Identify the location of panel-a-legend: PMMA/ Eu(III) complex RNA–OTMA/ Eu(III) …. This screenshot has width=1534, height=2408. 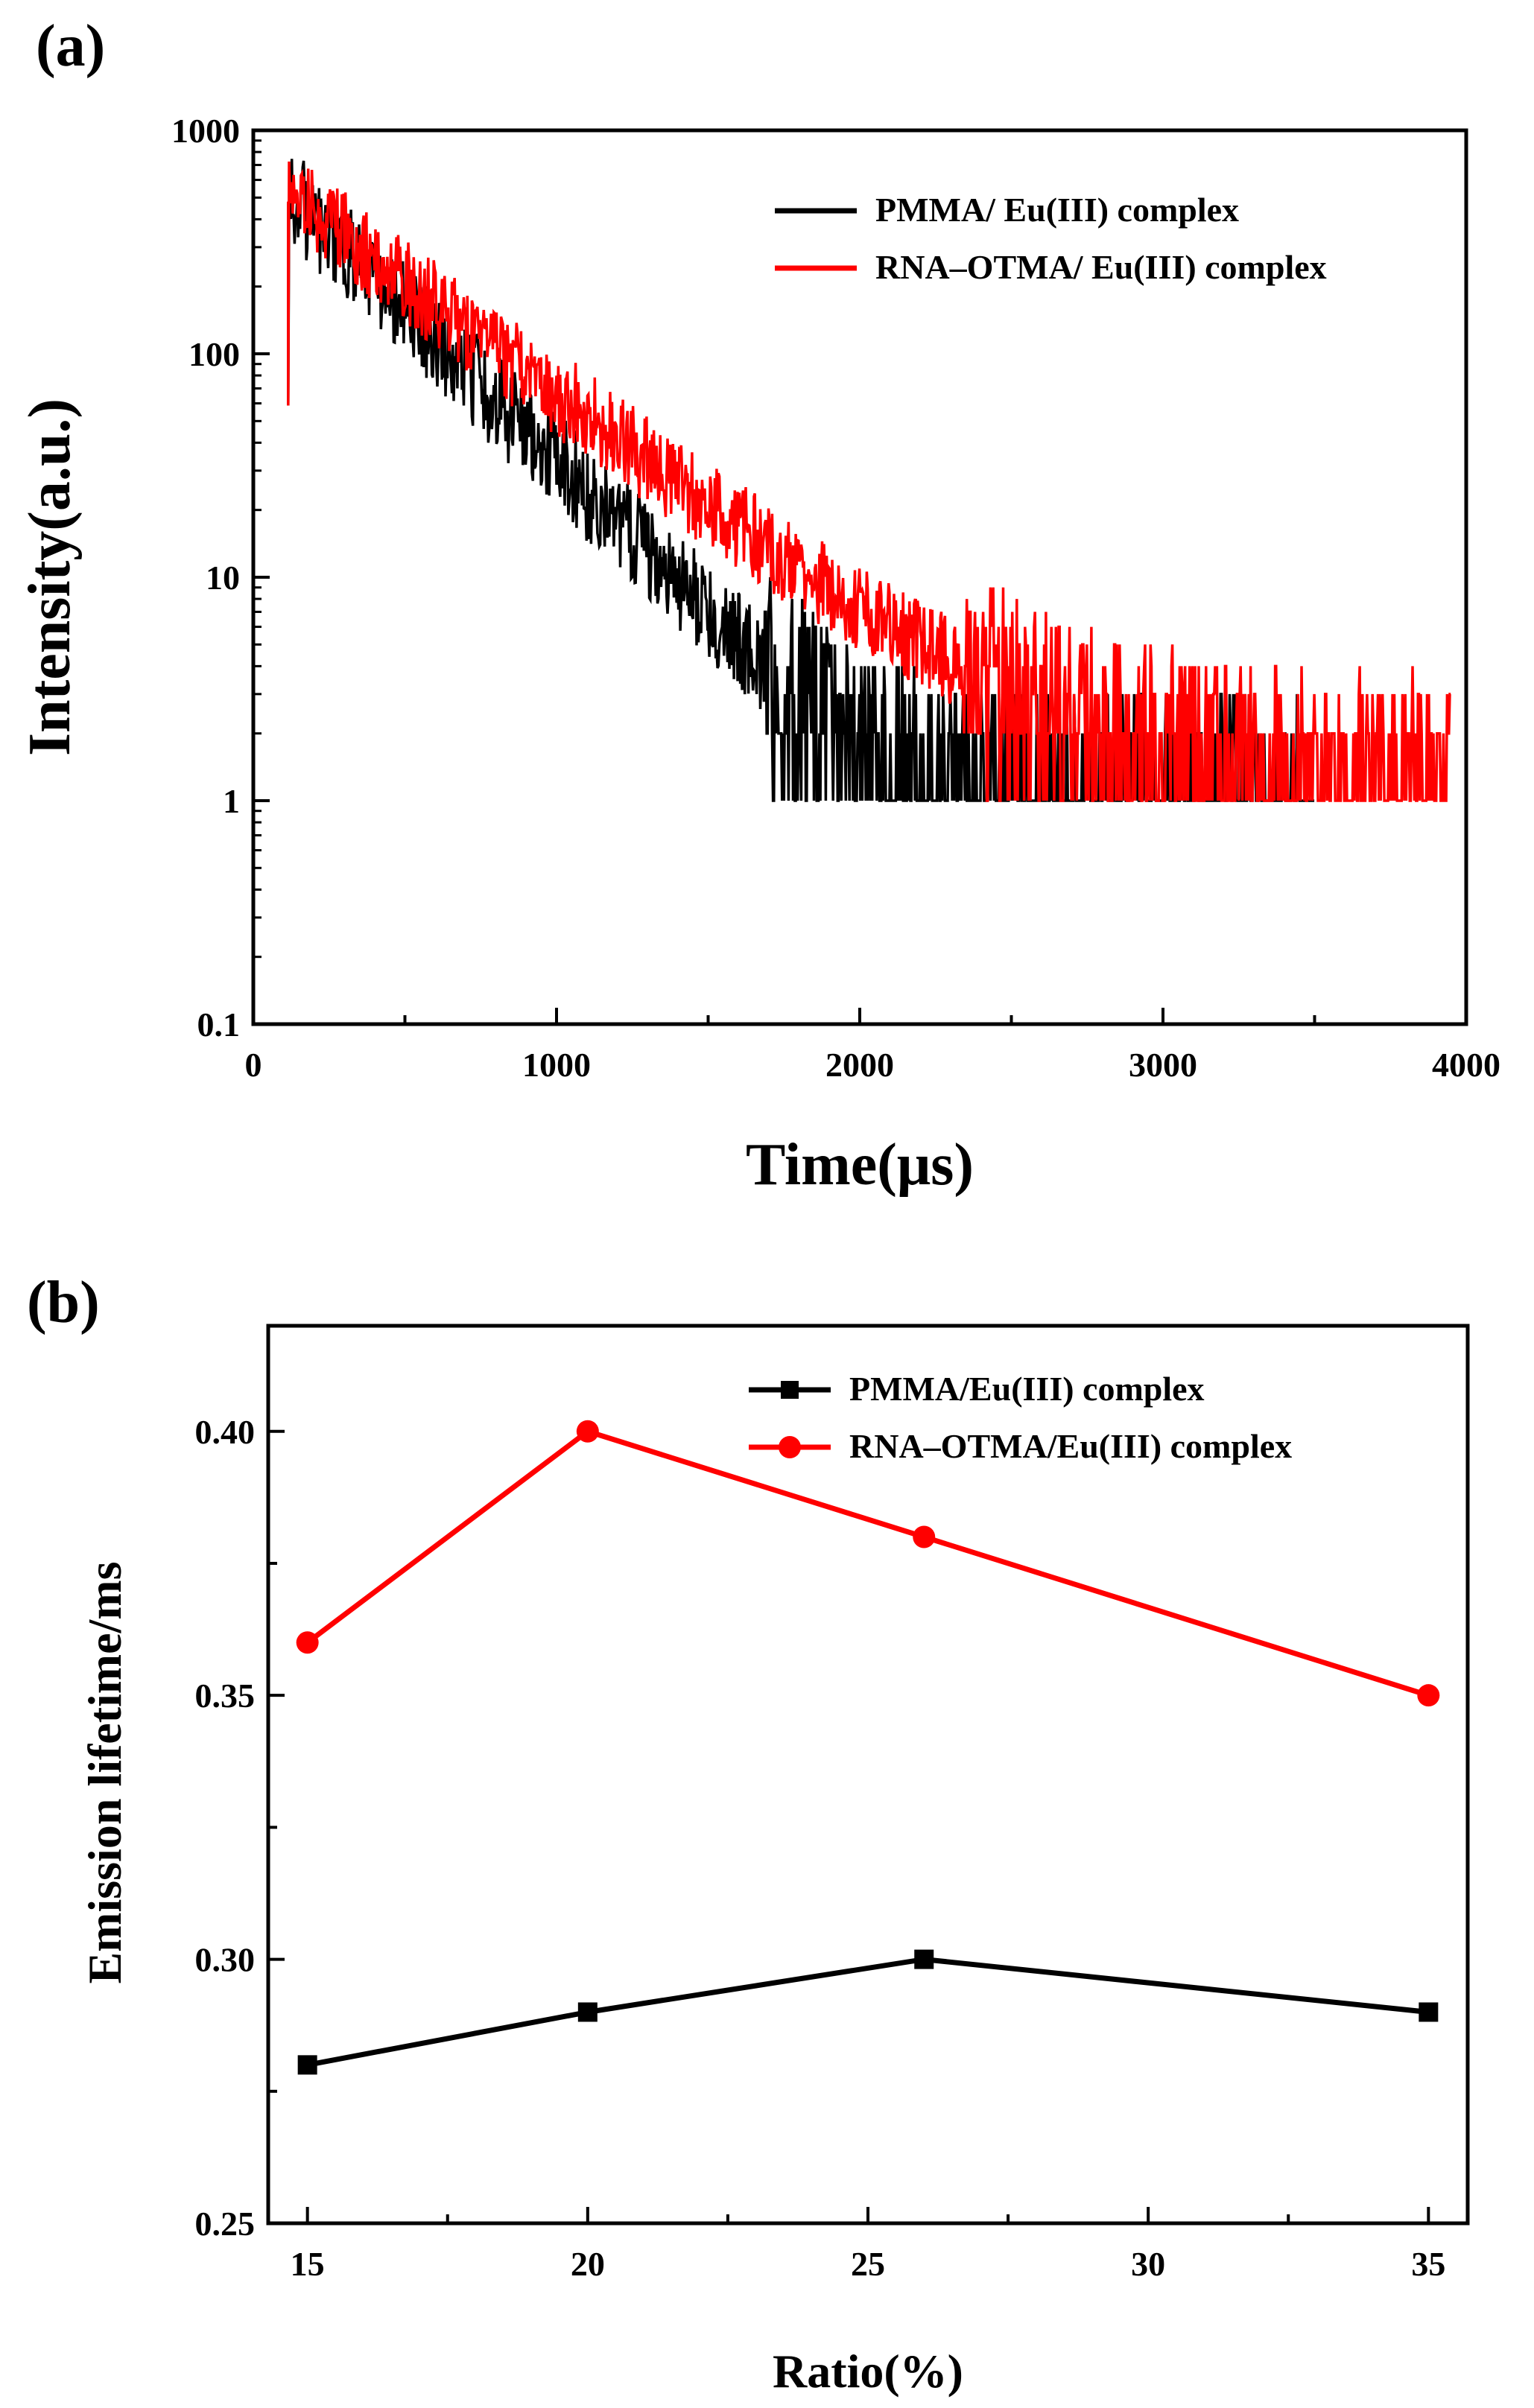
(1051, 239).